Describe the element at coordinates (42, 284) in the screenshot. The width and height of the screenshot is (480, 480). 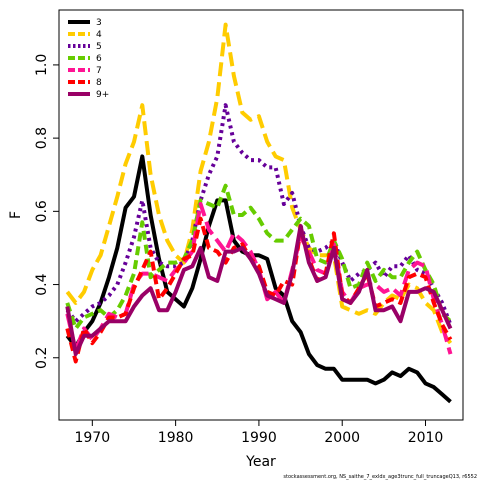
I see `y-tick-label: 0.4` at that location.